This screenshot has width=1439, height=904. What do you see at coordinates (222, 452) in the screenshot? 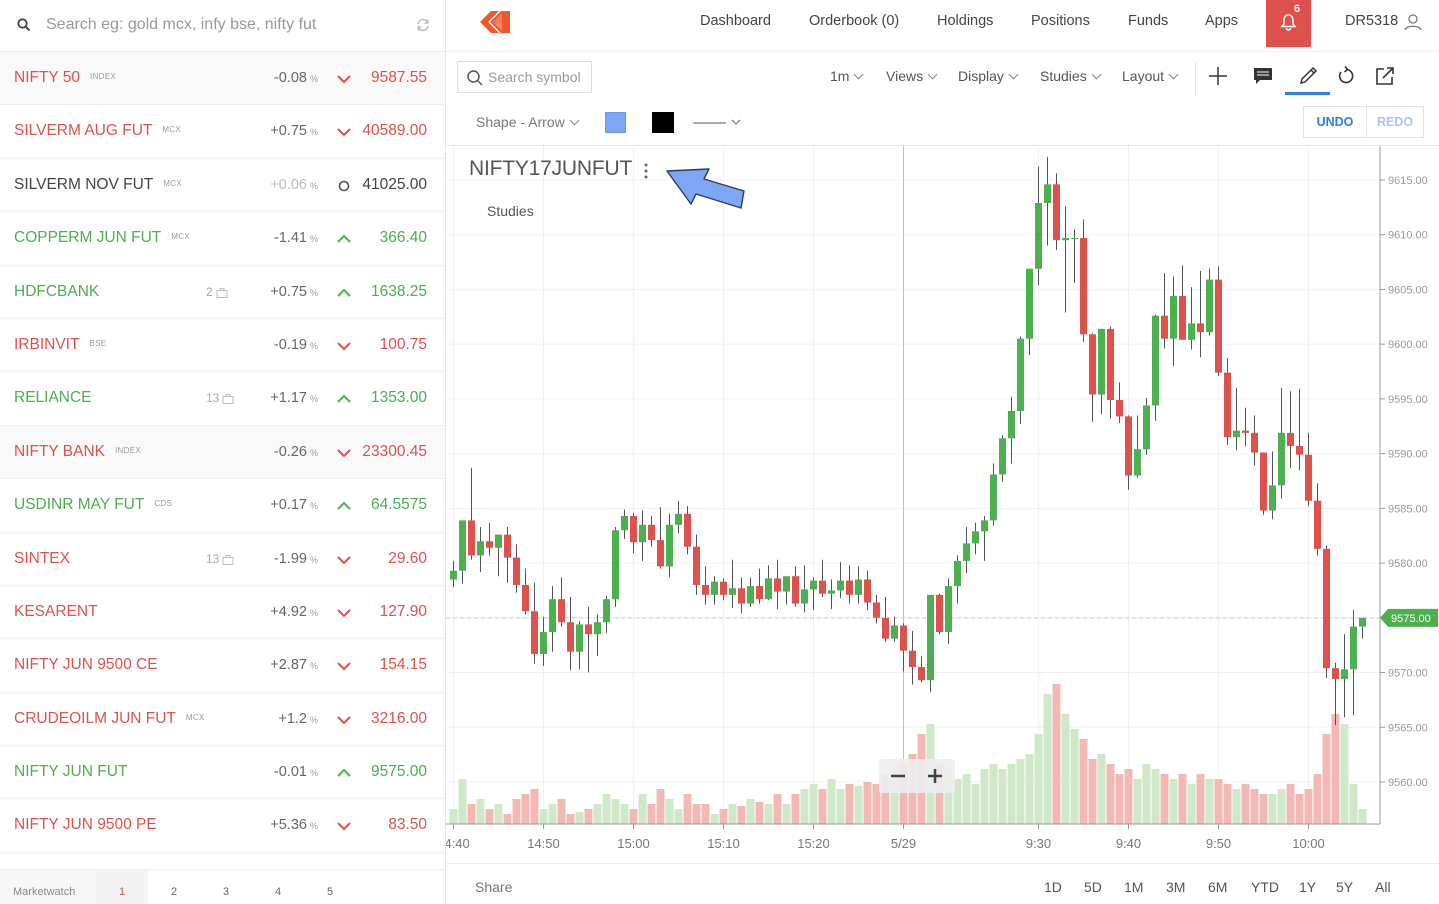
I see `watchlist-row: NIFTY BANK INDEX -0.26% 23300.45` at bounding box center [222, 452].